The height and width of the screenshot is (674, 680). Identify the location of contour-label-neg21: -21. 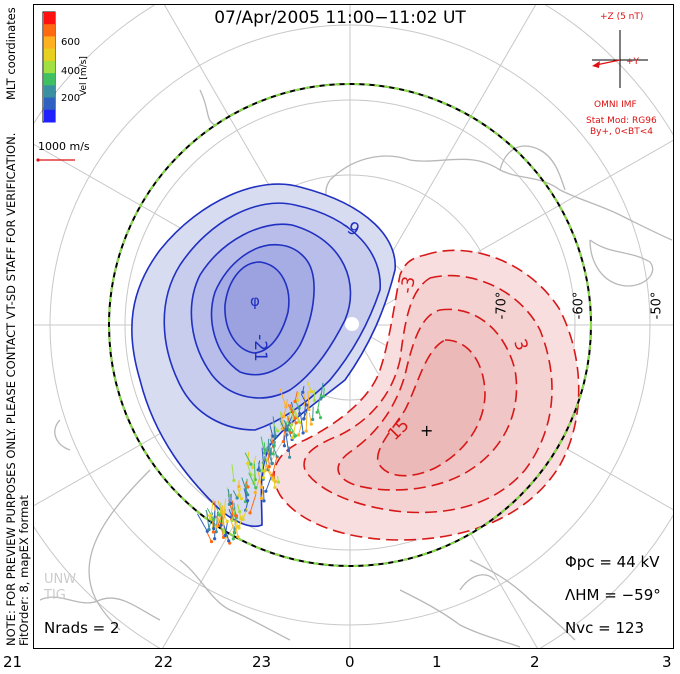
(259, 348).